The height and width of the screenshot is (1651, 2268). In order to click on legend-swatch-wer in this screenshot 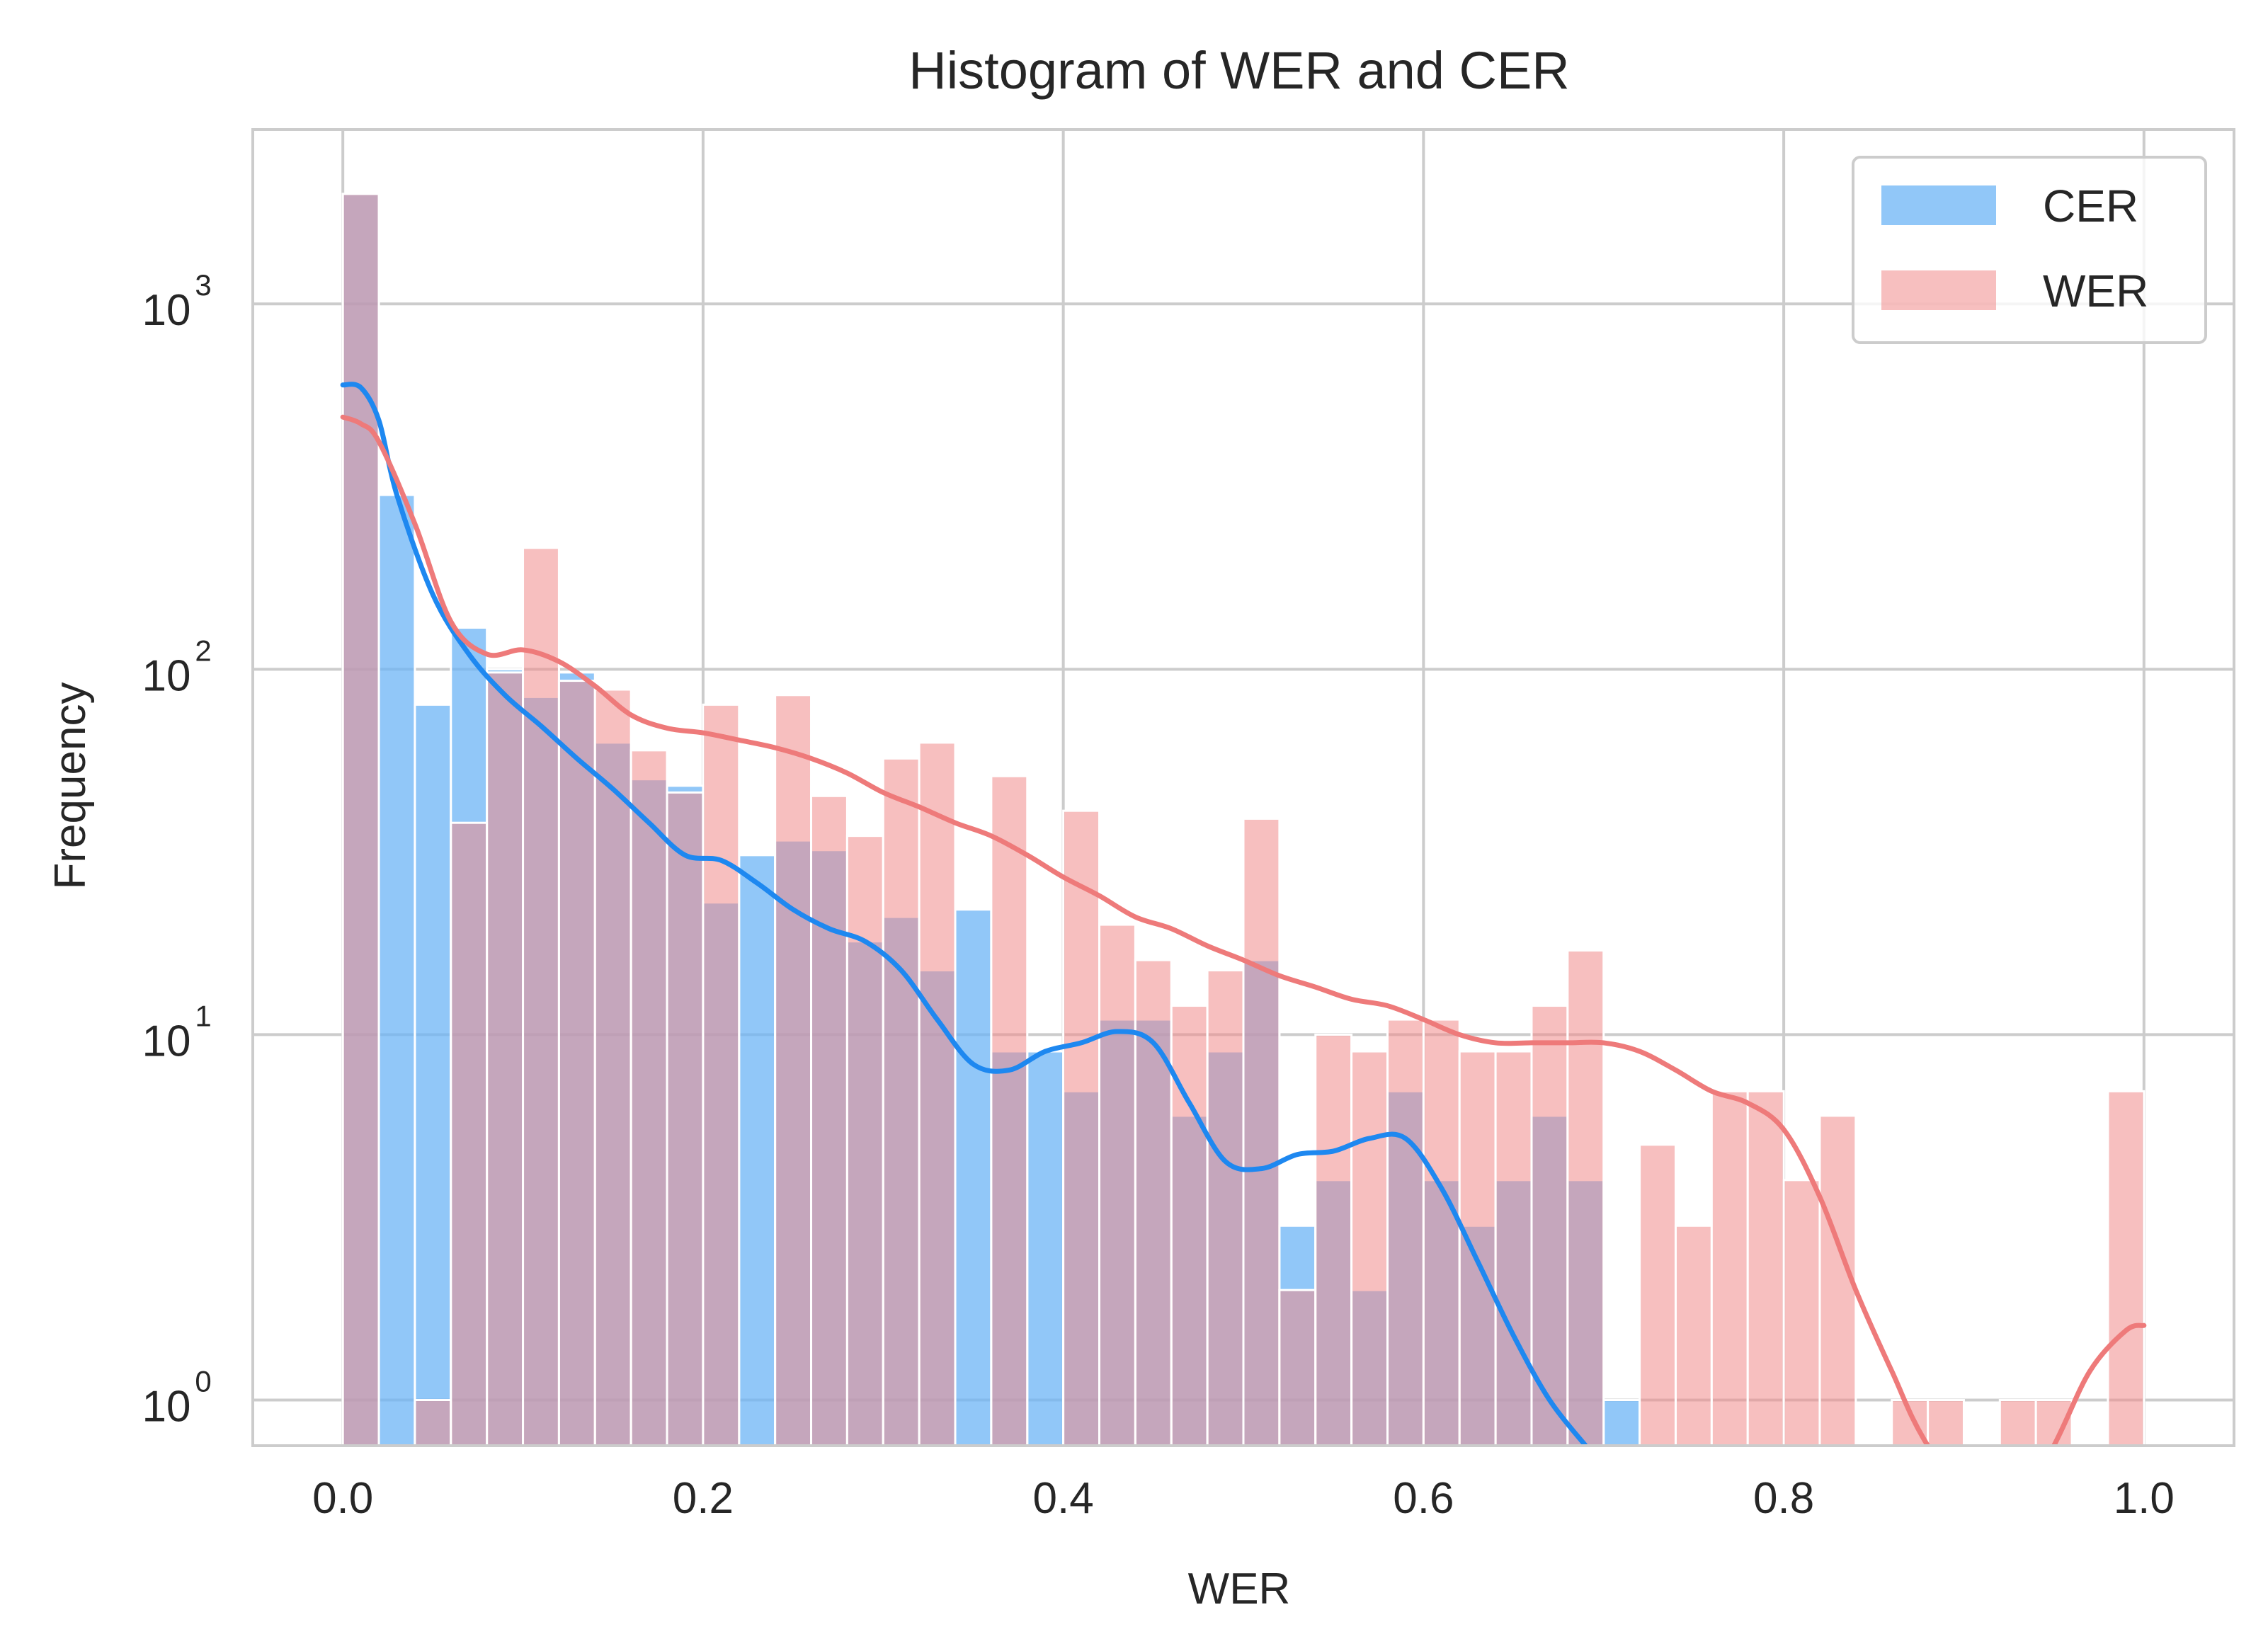, I will do `click(1938, 290)`.